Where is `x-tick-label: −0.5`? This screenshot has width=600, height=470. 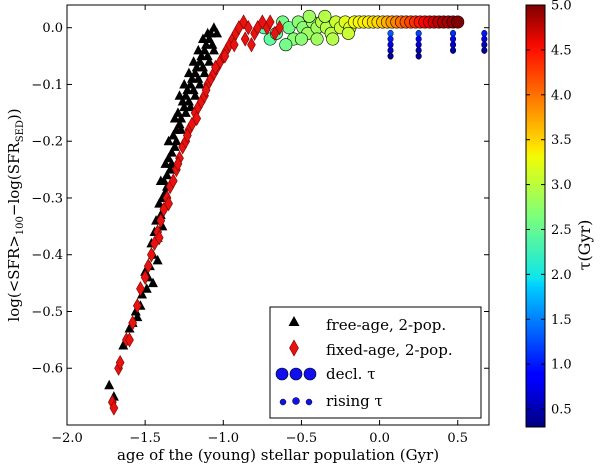 x-tick-label: −0.5 is located at coordinates (302, 438).